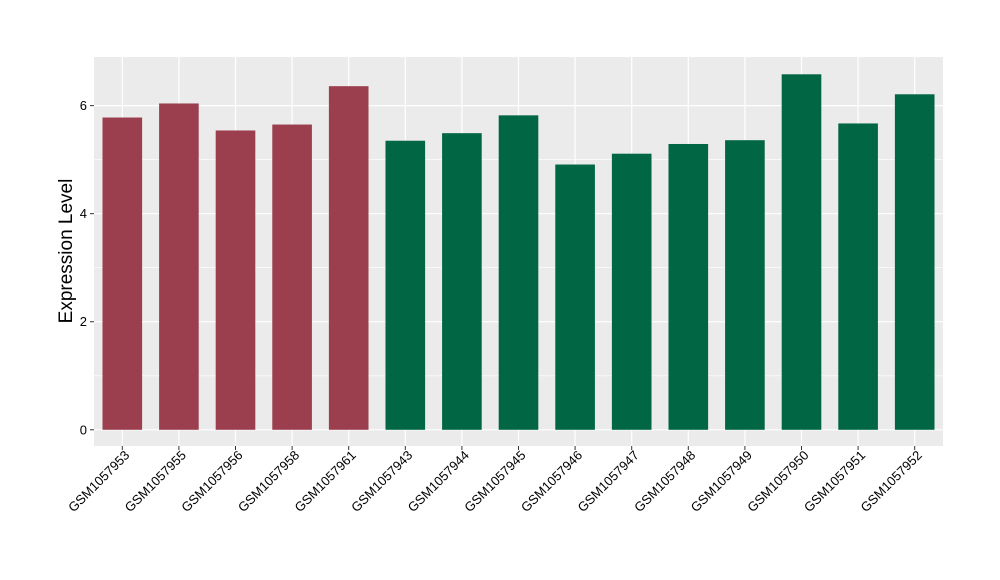 The height and width of the screenshot is (580, 1000). I want to click on y-tick-label: 6, so click(83, 105).